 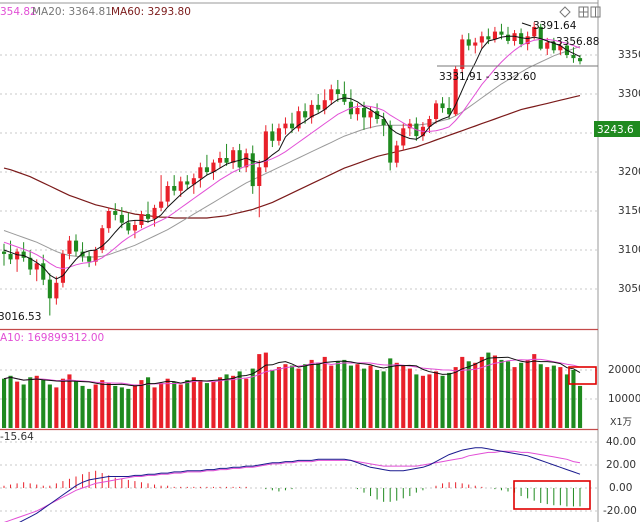 What do you see at coordinates (526, 24) in the screenshot?
I see `high-pointer-line` at bounding box center [526, 24].